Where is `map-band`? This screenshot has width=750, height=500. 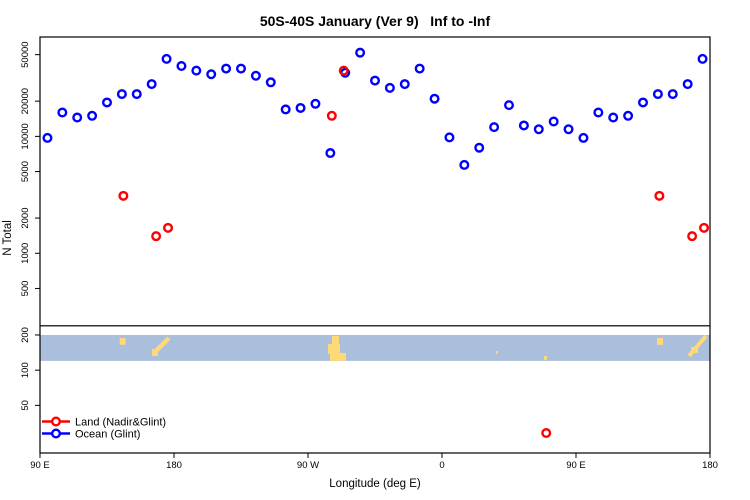 map-band is located at coordinates (375, 347).